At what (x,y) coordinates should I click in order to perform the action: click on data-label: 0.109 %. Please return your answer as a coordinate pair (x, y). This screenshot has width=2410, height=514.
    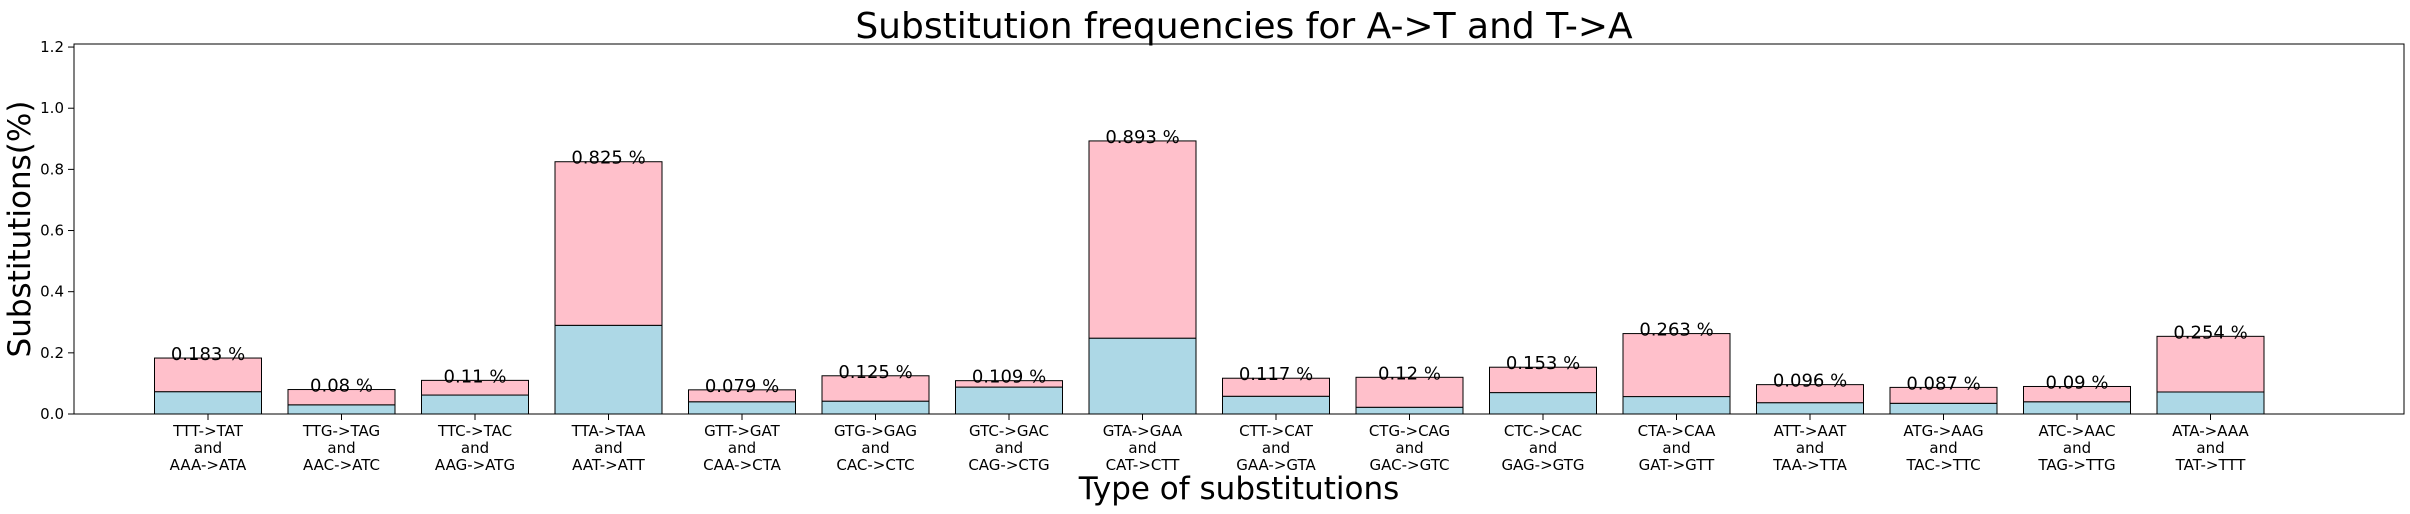
    Looking at the image, I should click on (1009, 377).